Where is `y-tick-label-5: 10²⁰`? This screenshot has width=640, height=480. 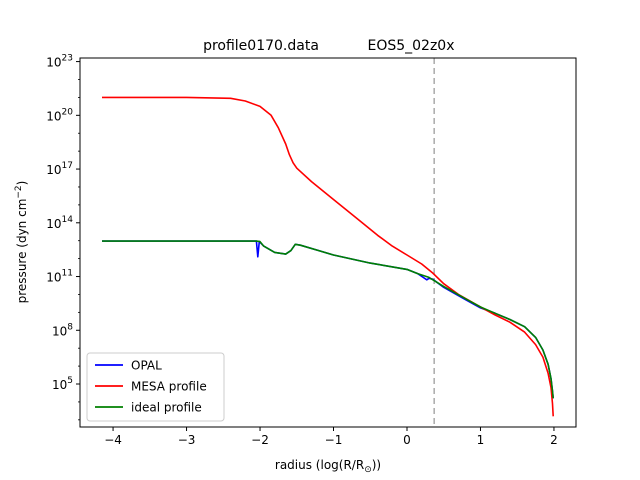
y-tick-label-5: 10²⁰ is located at coordinates (59, 115).